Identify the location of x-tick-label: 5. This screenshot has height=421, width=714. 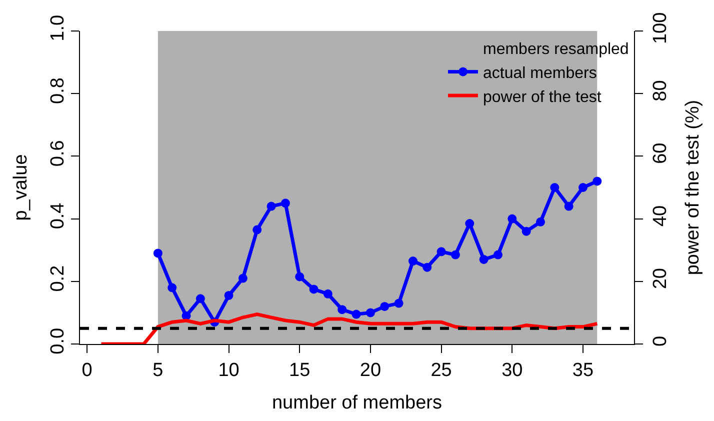
(158, 370).